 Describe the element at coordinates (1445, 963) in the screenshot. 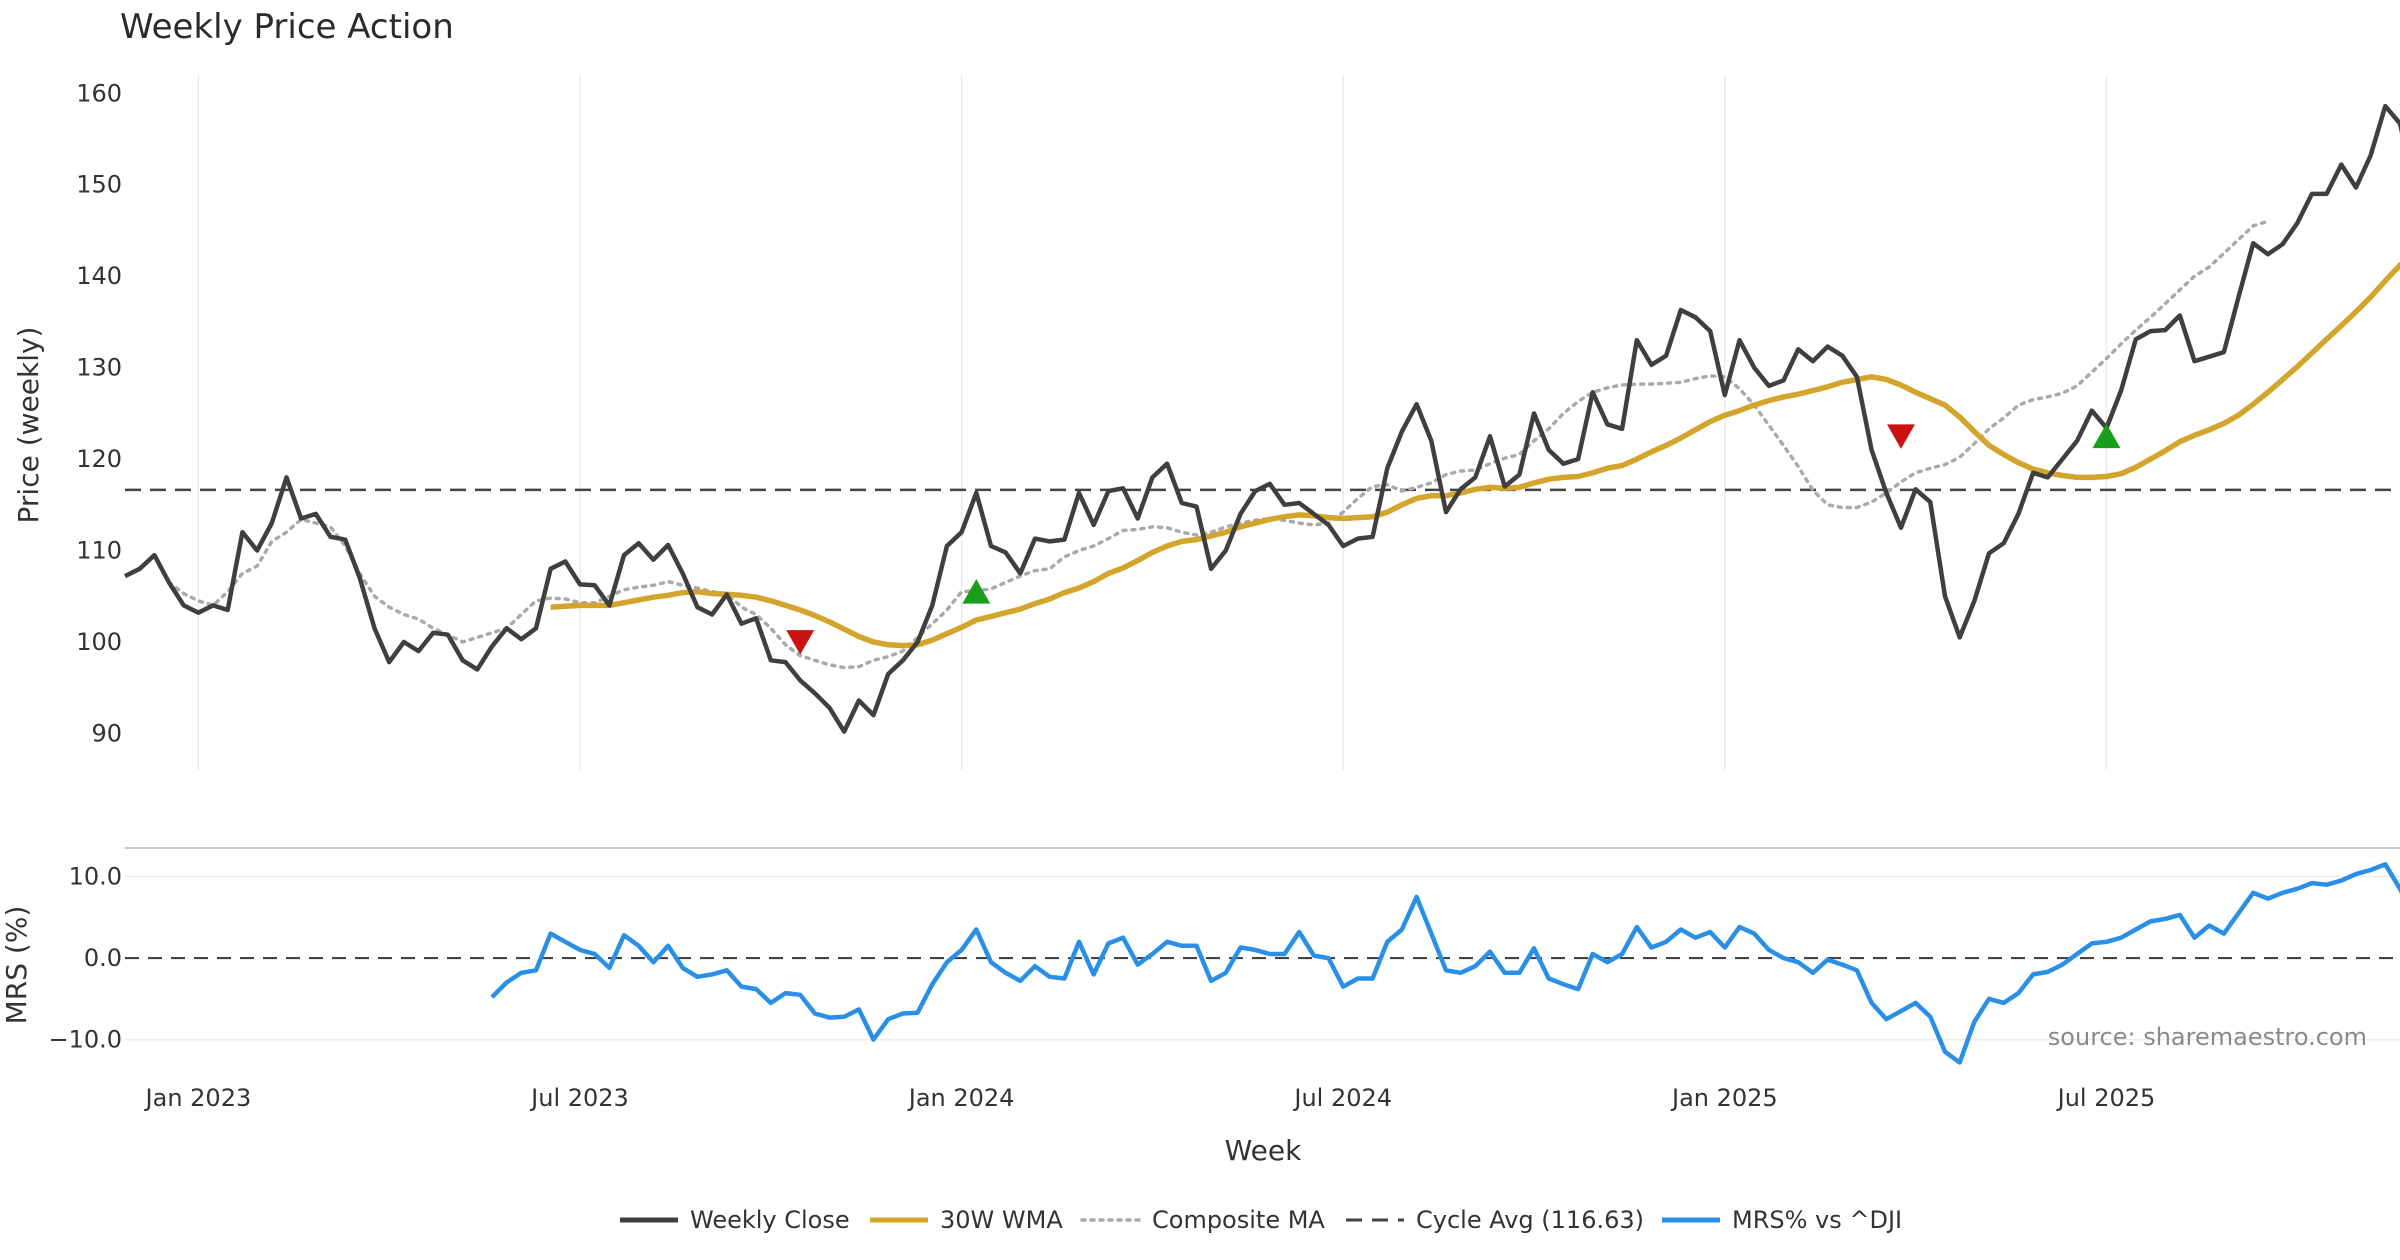

I see `mrs-line` at that location.